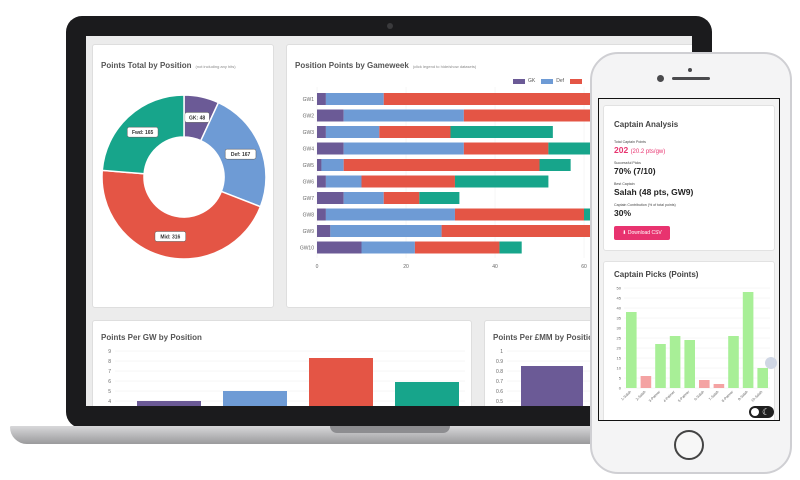 The image size is (800, 480). I want to click on y-tick-label-gw3: GW3, so click(309, 133).